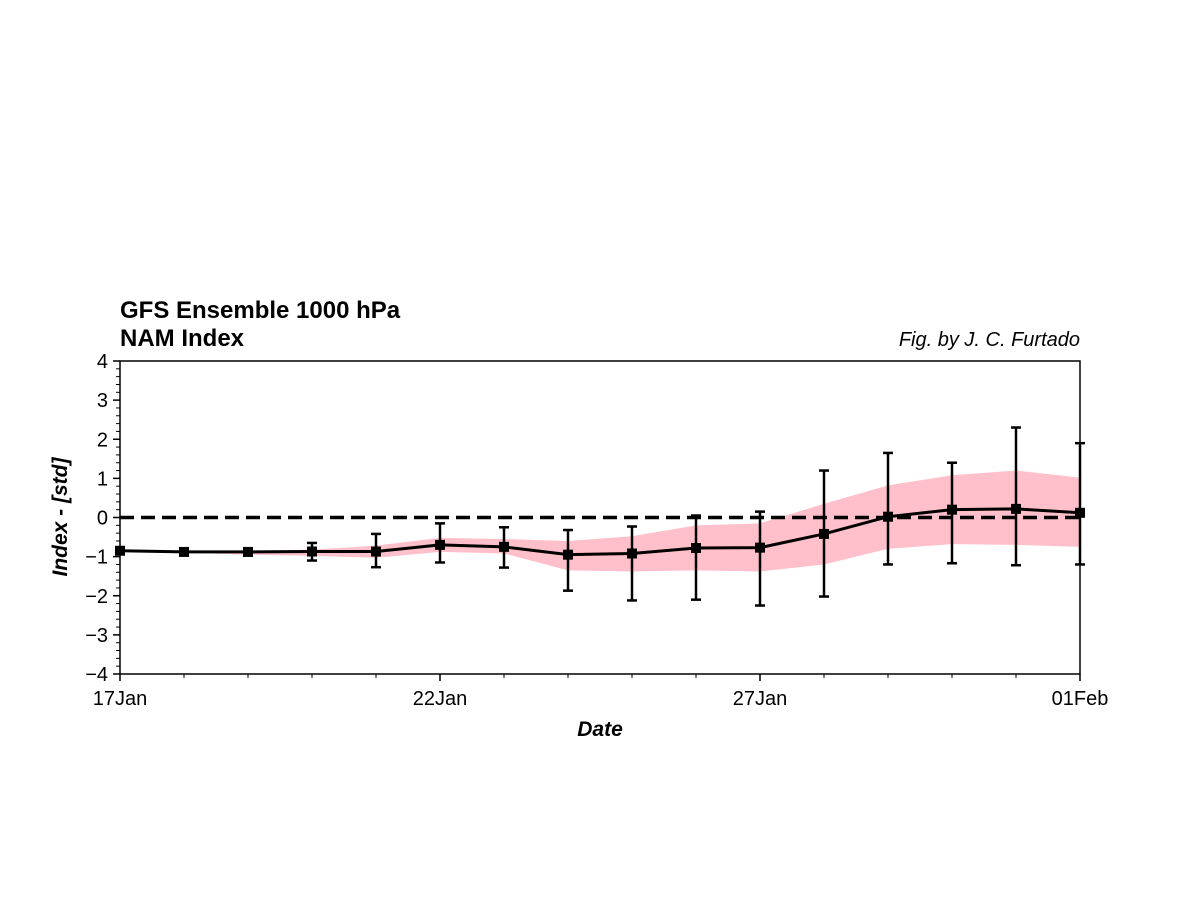 This screenshot has height=900, width=1200. I want to click on y-tick-label: 4, so click(102, 362).